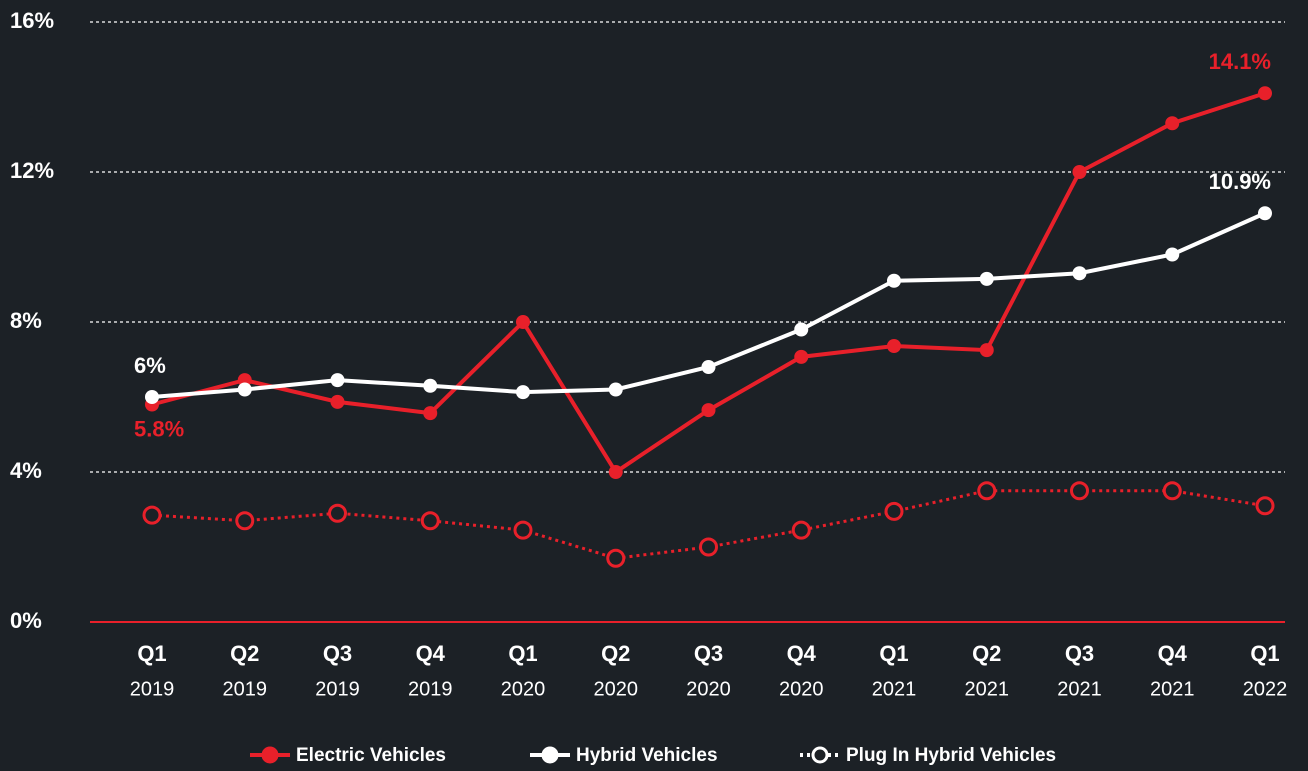 The image size is (1308, 771). I want to click on y-tick-label: 8%, so click(26, 320).